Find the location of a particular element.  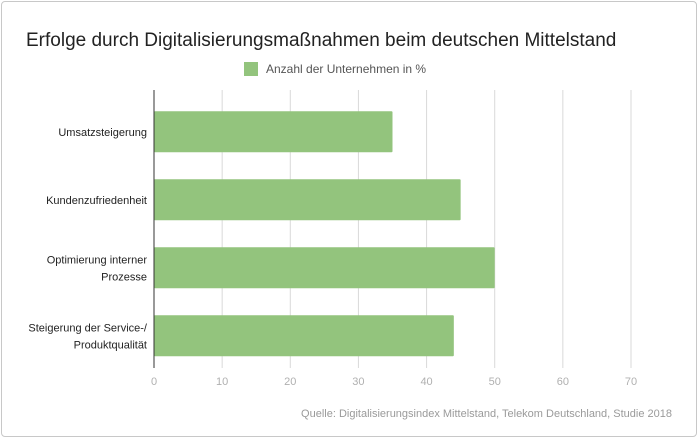

x-tick-label: 50 is located at coordinates (495, 382).